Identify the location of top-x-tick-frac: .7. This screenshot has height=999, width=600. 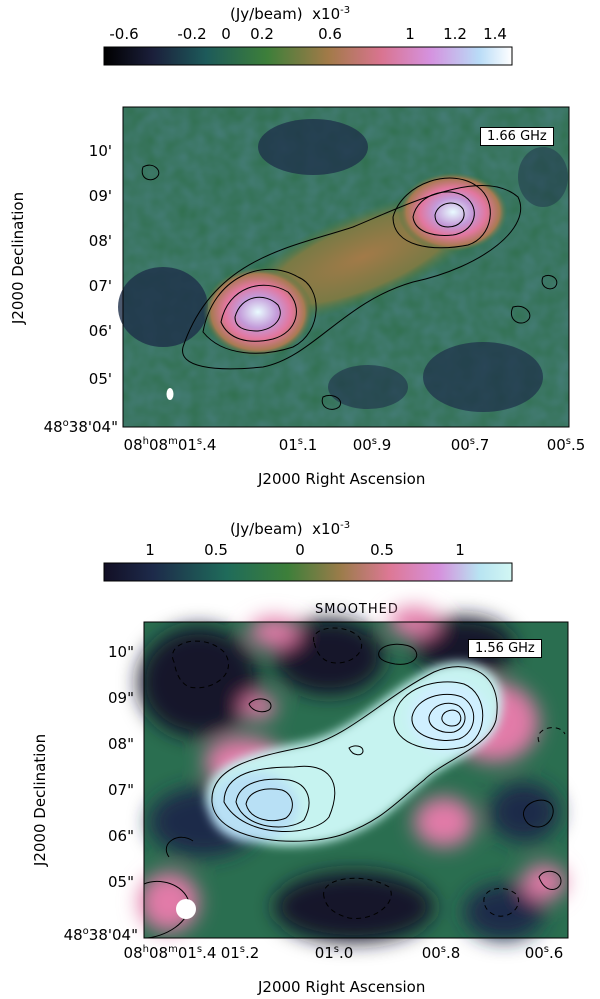
(482, 445).